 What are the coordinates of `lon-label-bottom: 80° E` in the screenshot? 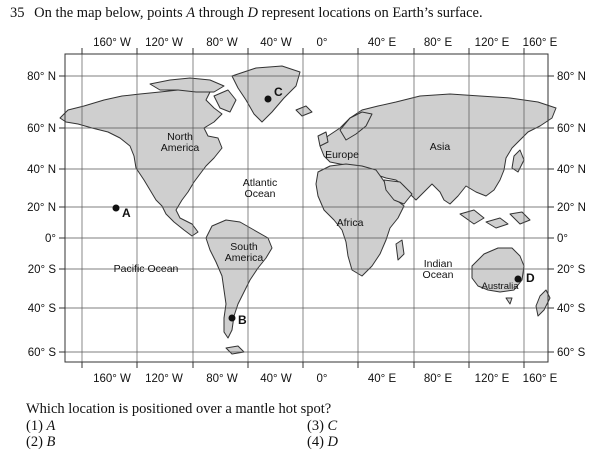 It's located at (438, 379).